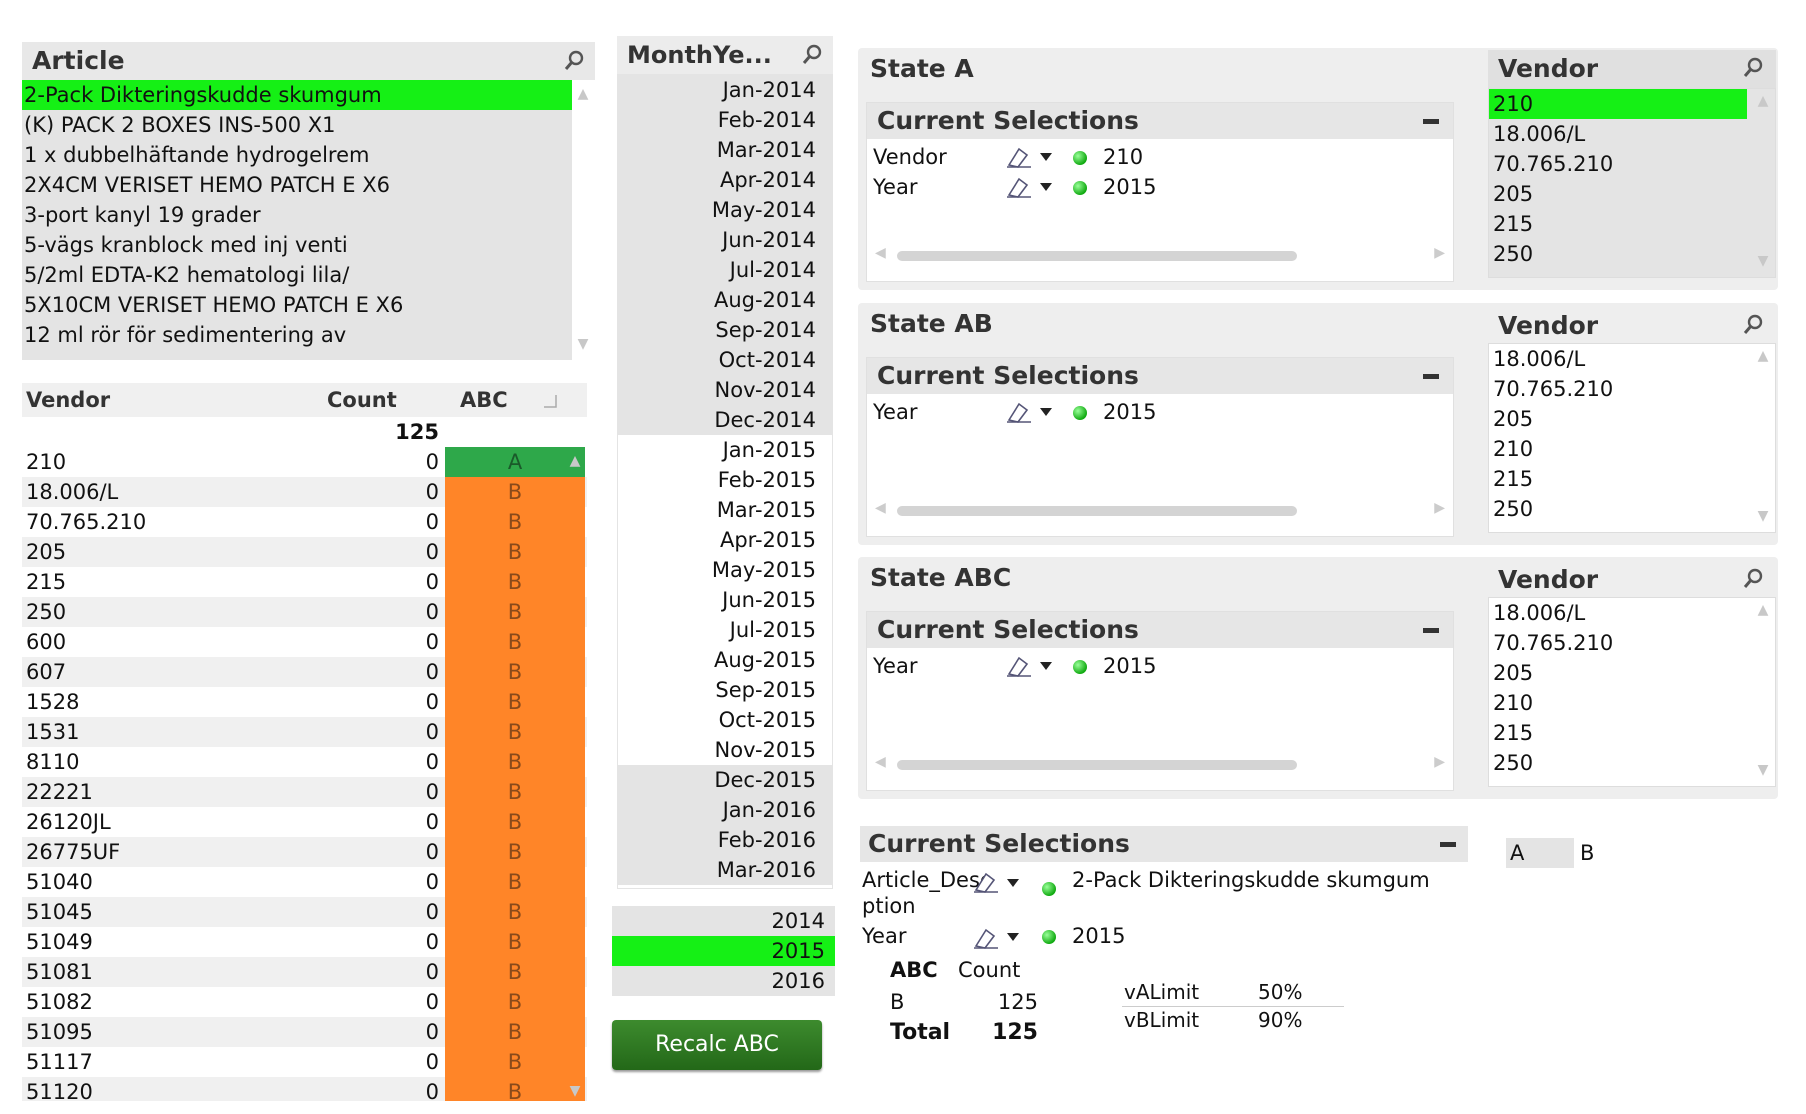  What do you see at coordinates (304, 1089) in the screenshot?
I see `table-row: 51120 0 B` at bounding box center [304, 1089].